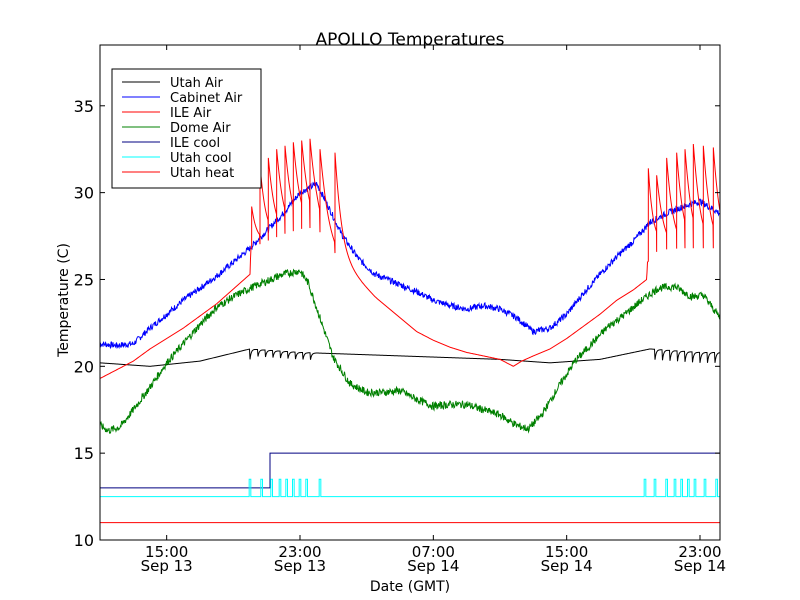  Describe the element at coordinates (410, 40) in the screenshot. I see `chart-title: APOLLO Temperatures` at that location.